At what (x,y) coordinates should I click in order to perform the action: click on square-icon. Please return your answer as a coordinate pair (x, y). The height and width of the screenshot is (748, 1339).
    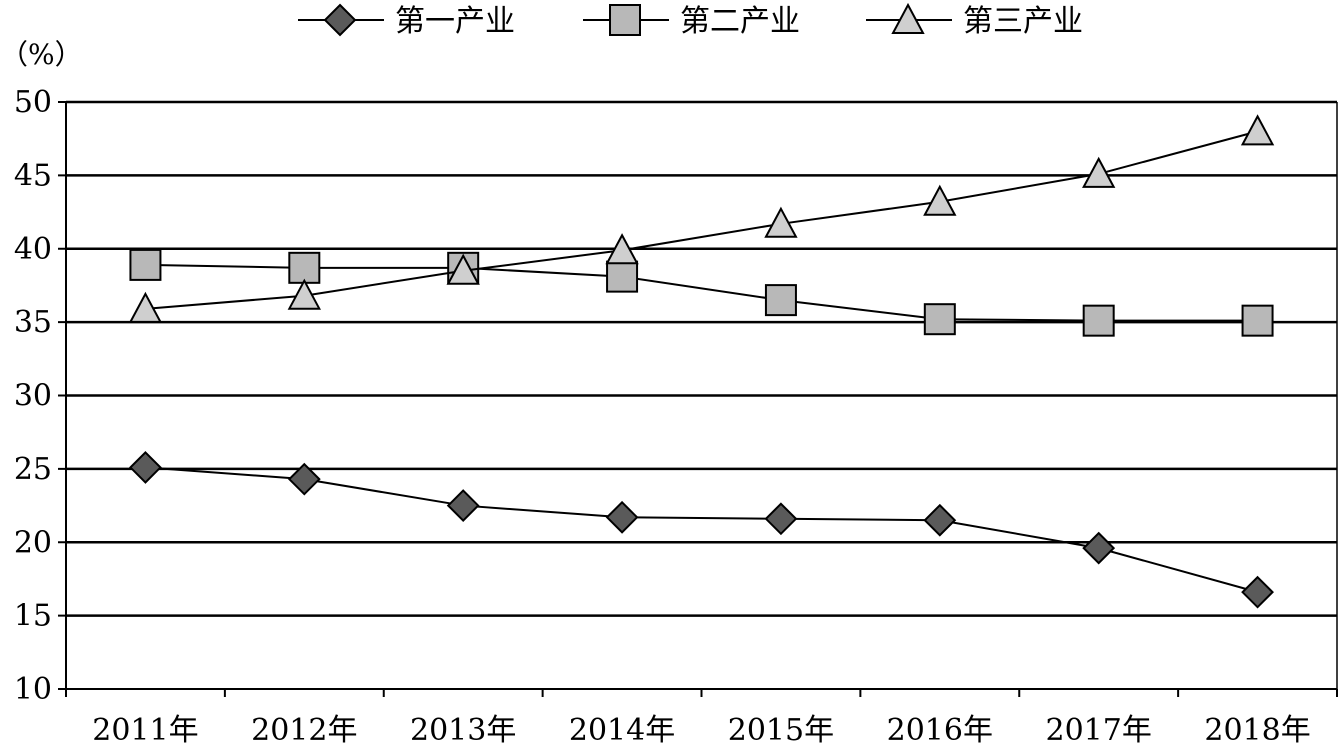
    Looking at the image, I should click on (625, 20).